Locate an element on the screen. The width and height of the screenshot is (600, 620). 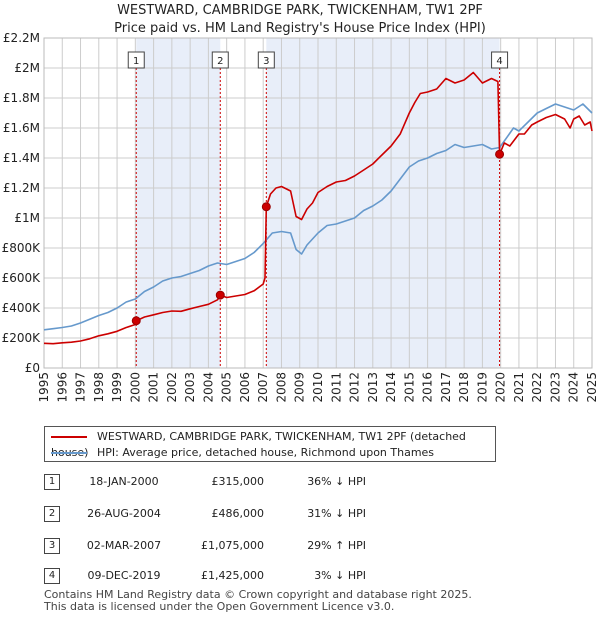
x-tick-label: 2021 is located at coordinates (519, 387).